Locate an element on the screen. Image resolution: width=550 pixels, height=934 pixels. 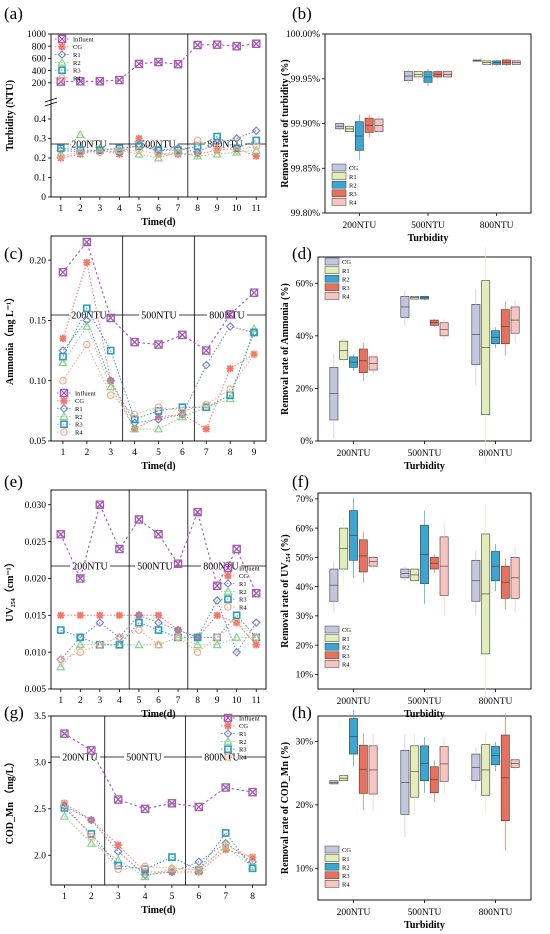
y-tick-label: 400 is located at coordinates (39, 72).